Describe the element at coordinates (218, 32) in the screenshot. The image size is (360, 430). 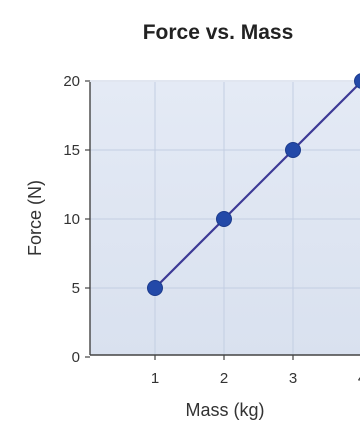
I see `chart-title: Force vs. Mass` at that location.